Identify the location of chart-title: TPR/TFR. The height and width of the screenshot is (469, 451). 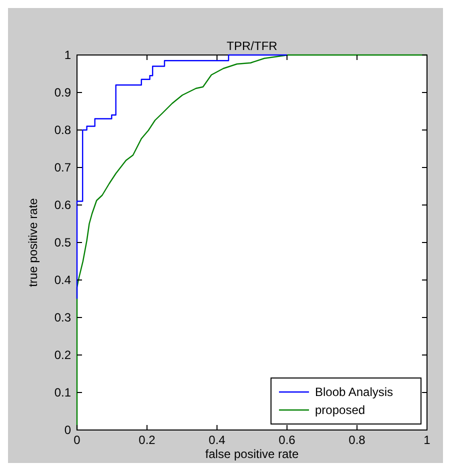
(252, 46).